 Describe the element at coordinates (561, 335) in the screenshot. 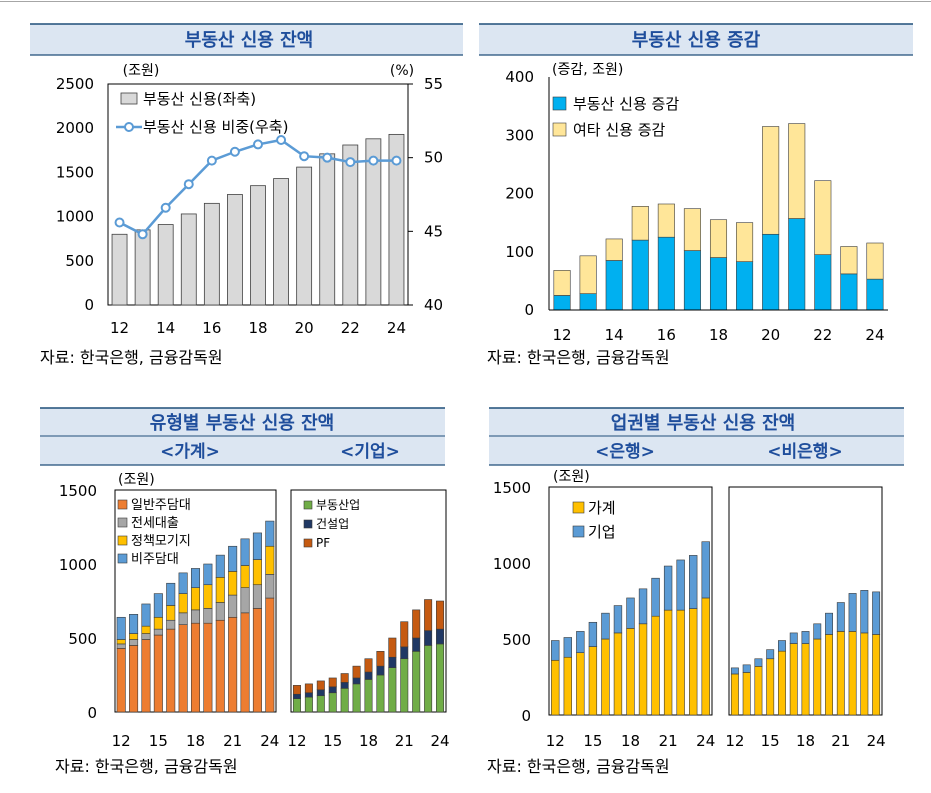

I see `tr-xtick-12: 12` at that location.